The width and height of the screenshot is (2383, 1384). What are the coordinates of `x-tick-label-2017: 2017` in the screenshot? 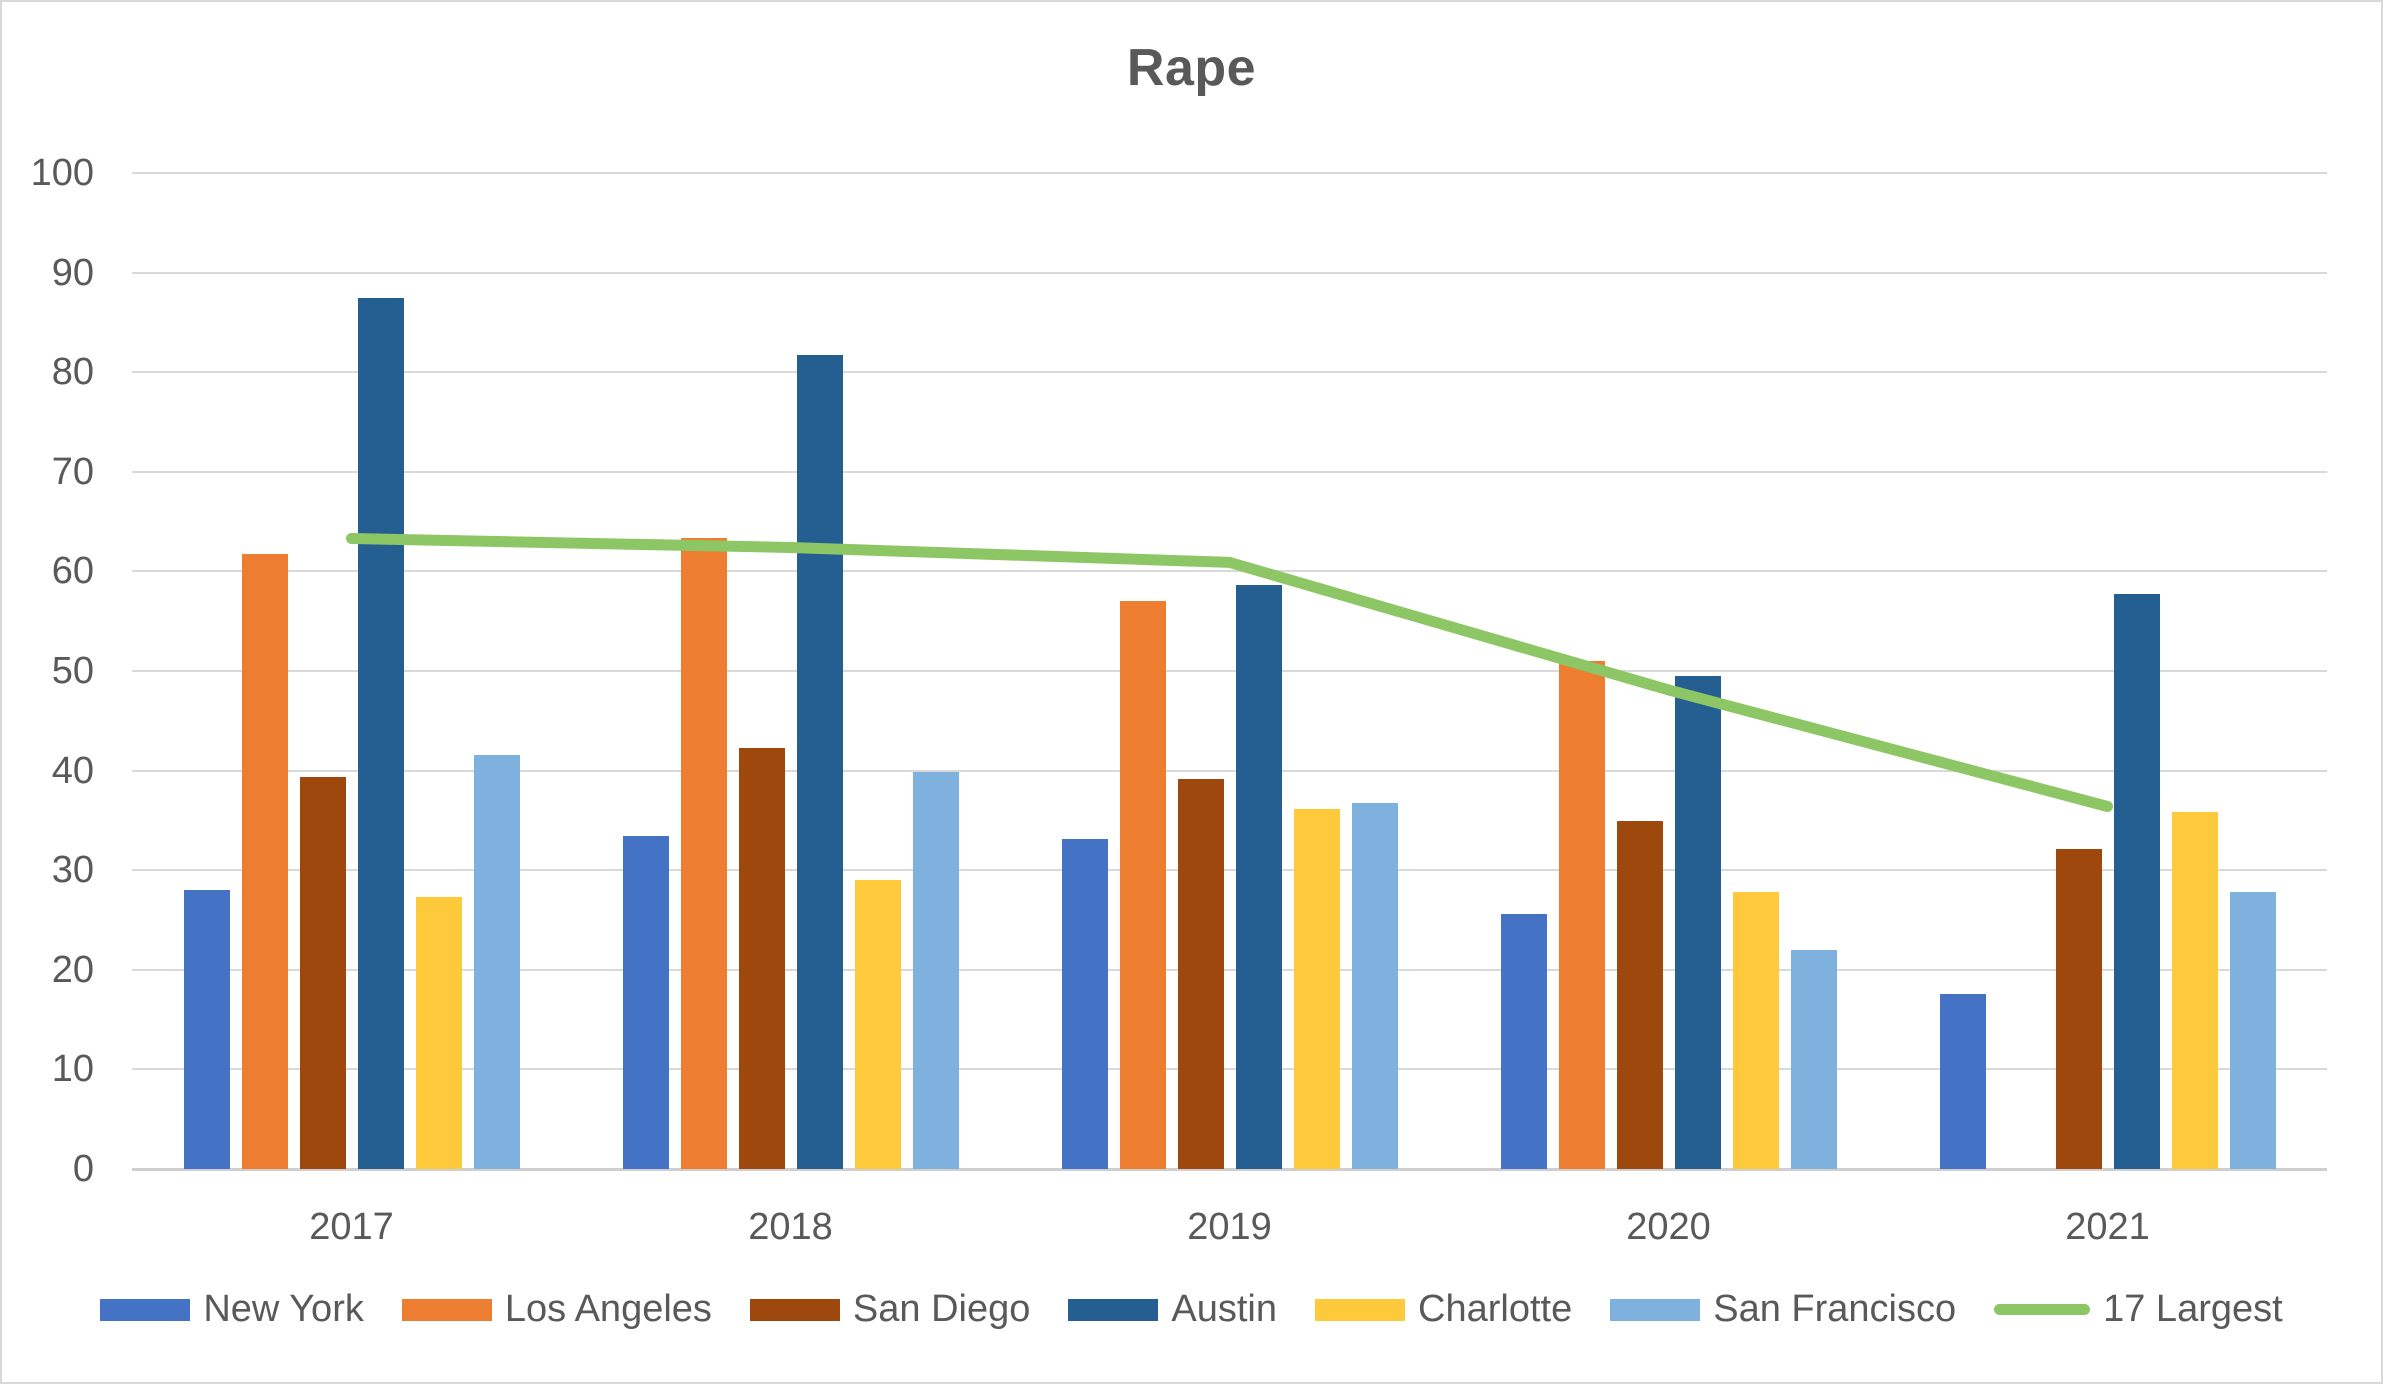 It's located at (351, 1227).